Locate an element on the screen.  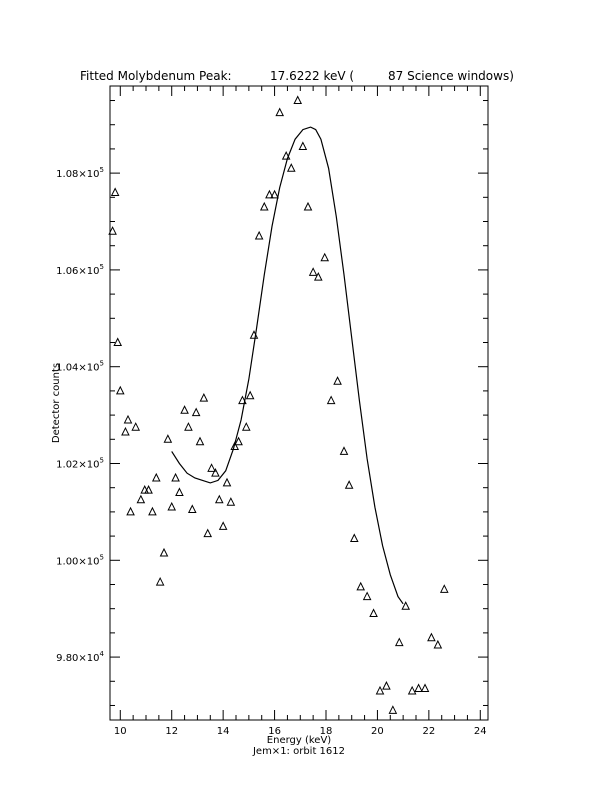
chart-title-left: Fitted Molybdenum Peak: is located at coordinates (156, 76).